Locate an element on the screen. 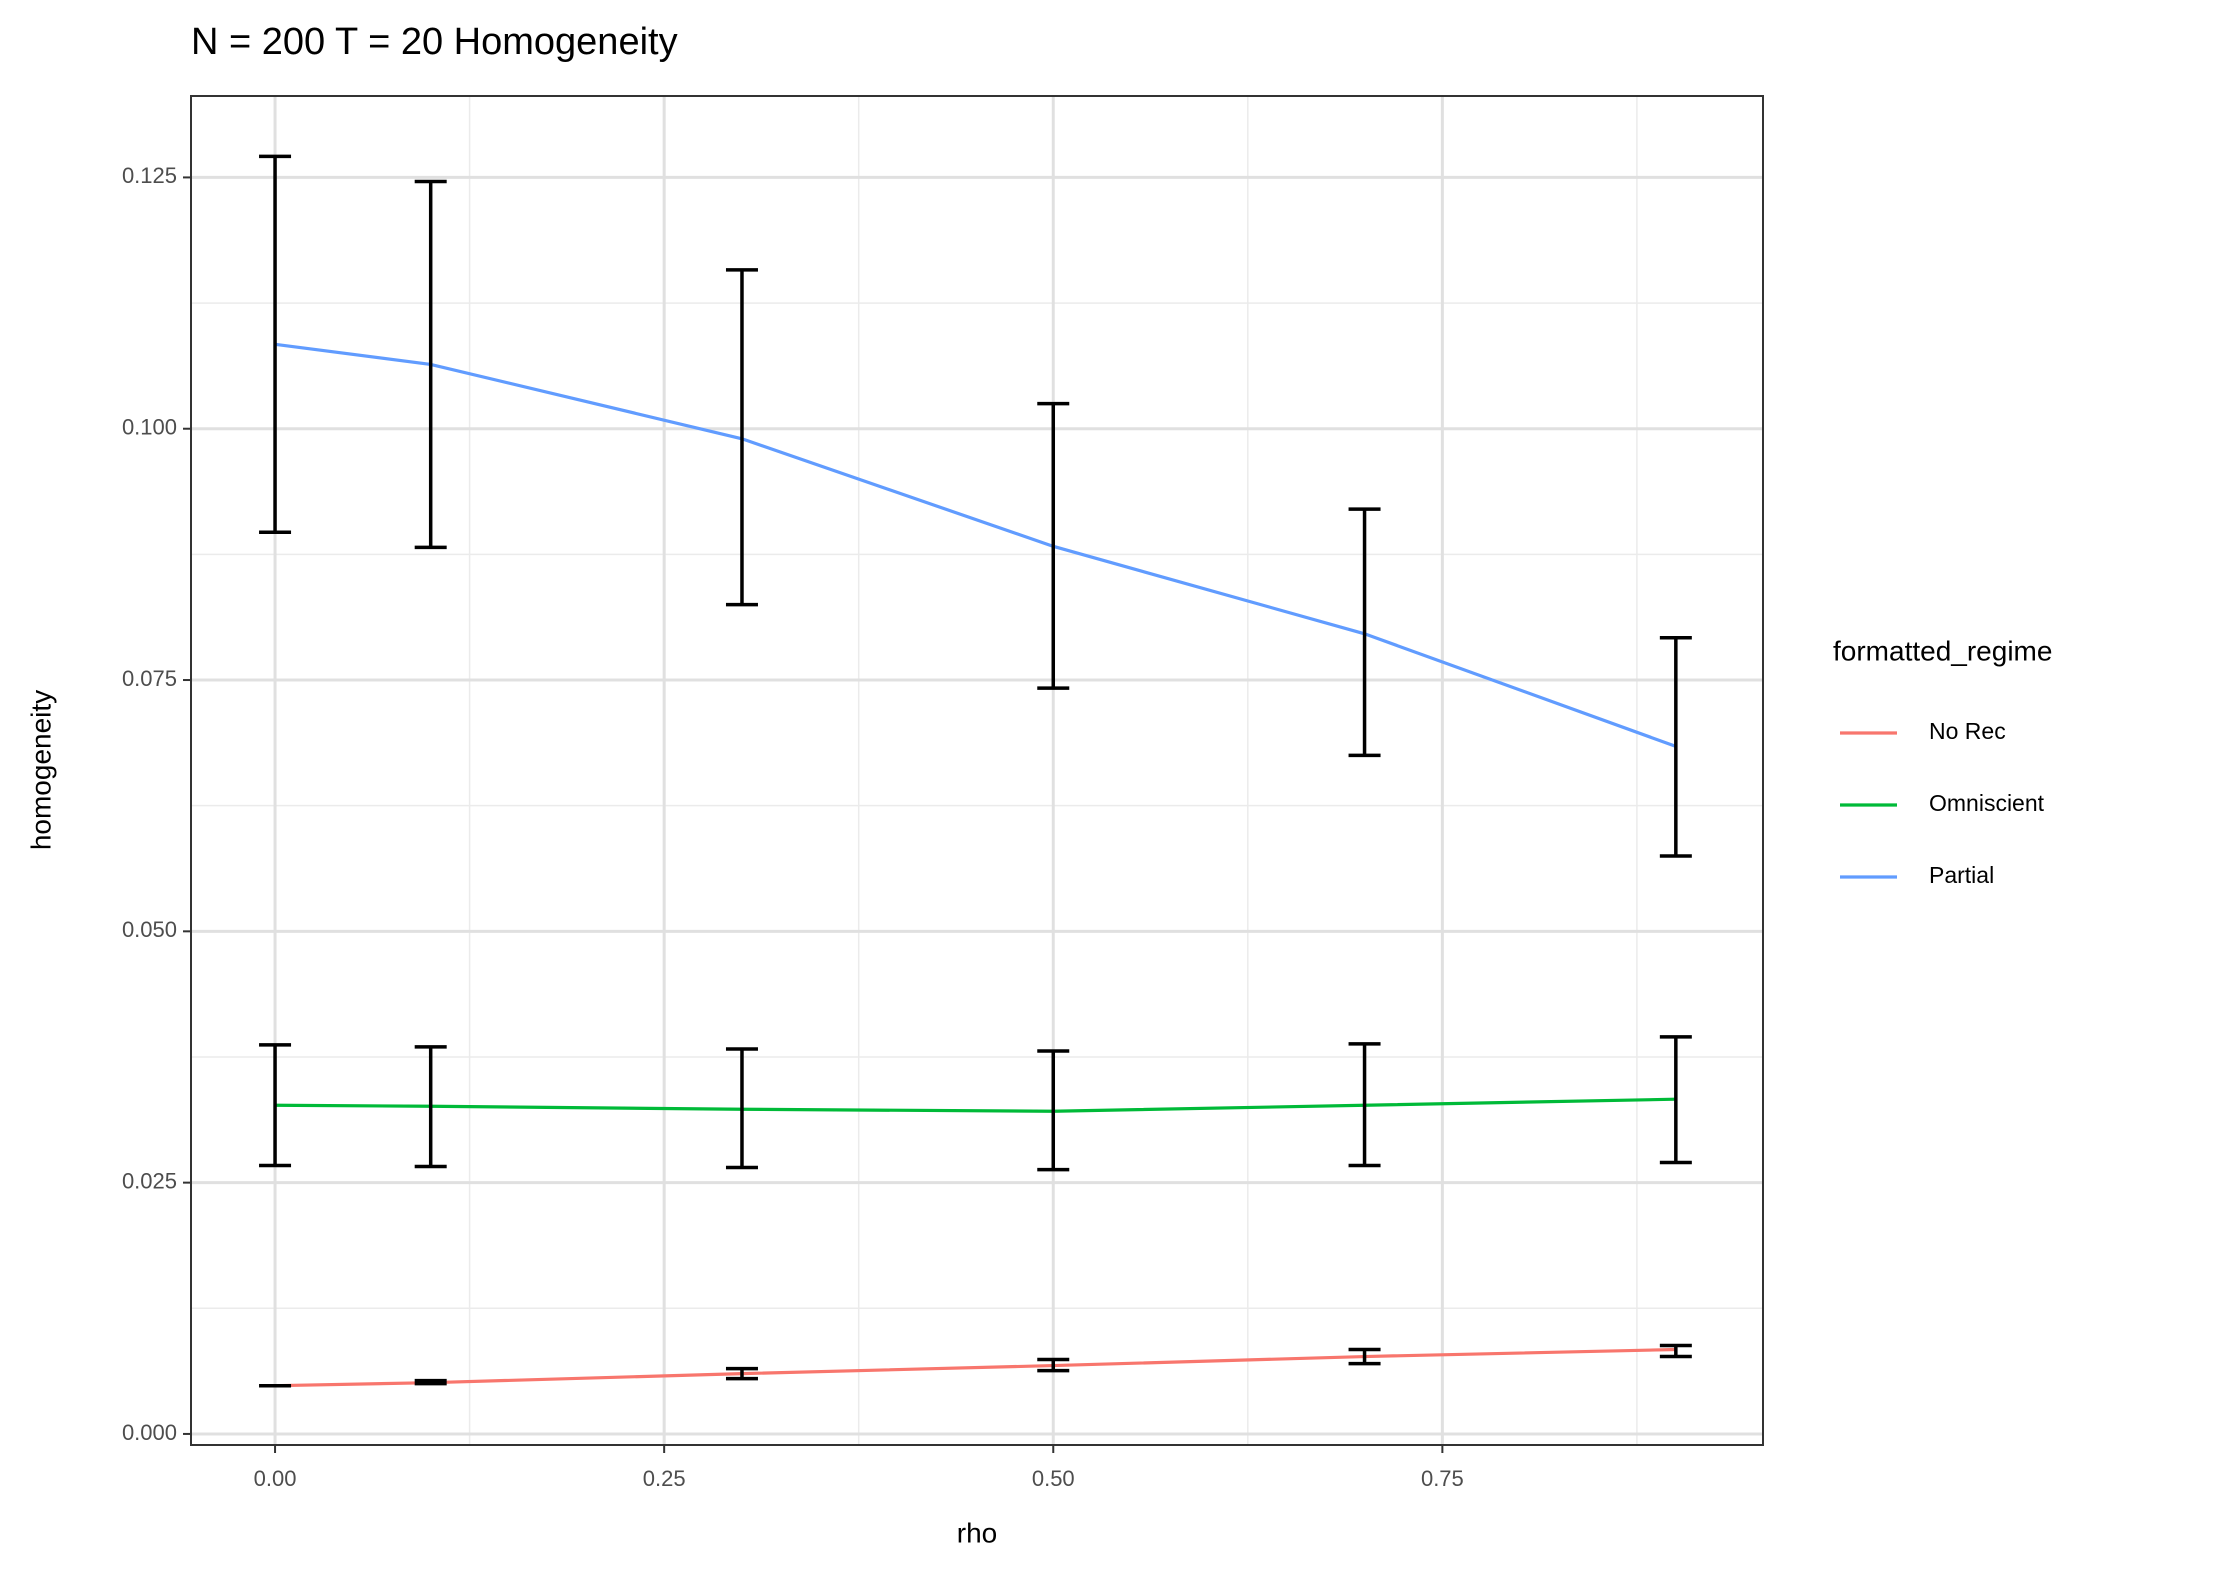 The height and width of the screenshot is (1574, 2229). y-tick-label: 0.125 is located at coordinates (149, 175).